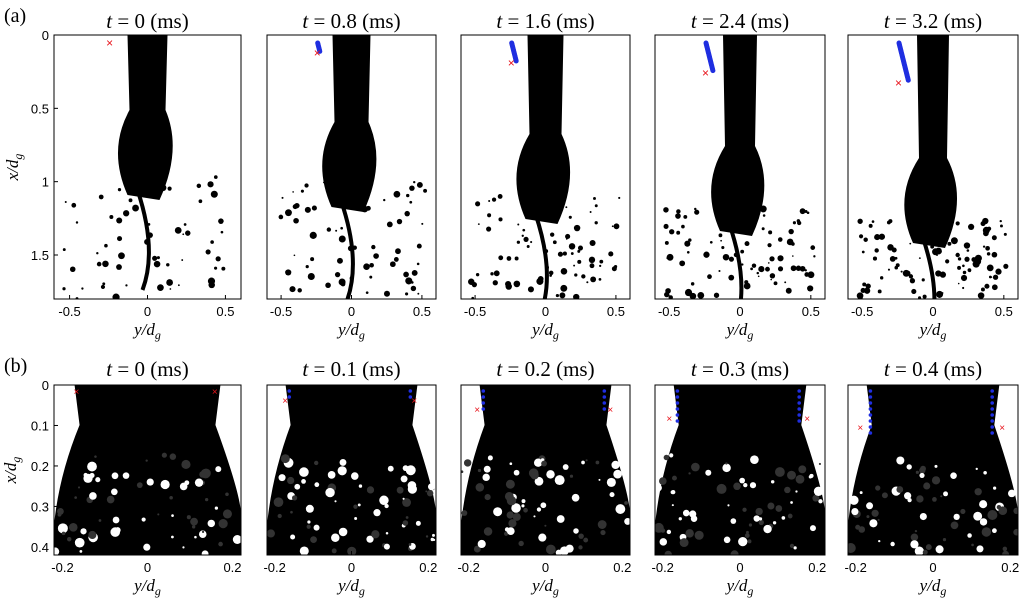 The height and width of the screenshot is (603, 1034). I want to click on panel-title: t = 3.2 (ms), so click(933, 21).